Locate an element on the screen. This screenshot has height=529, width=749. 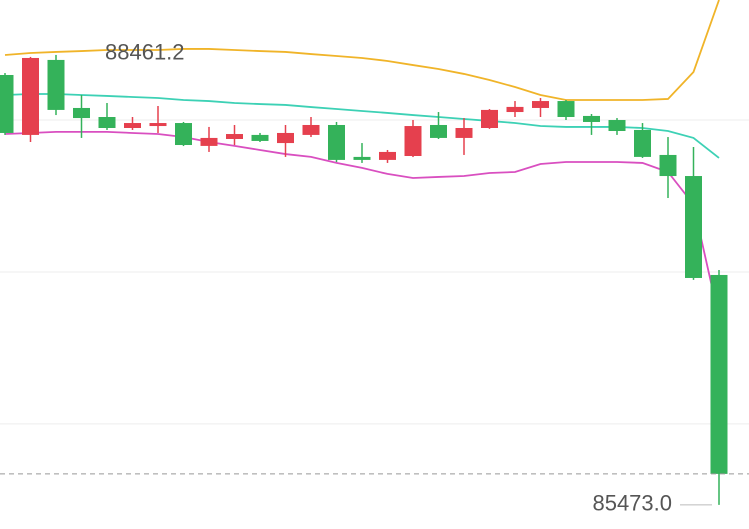
high-label: 88461.2 is located at coordinates (145, 52).